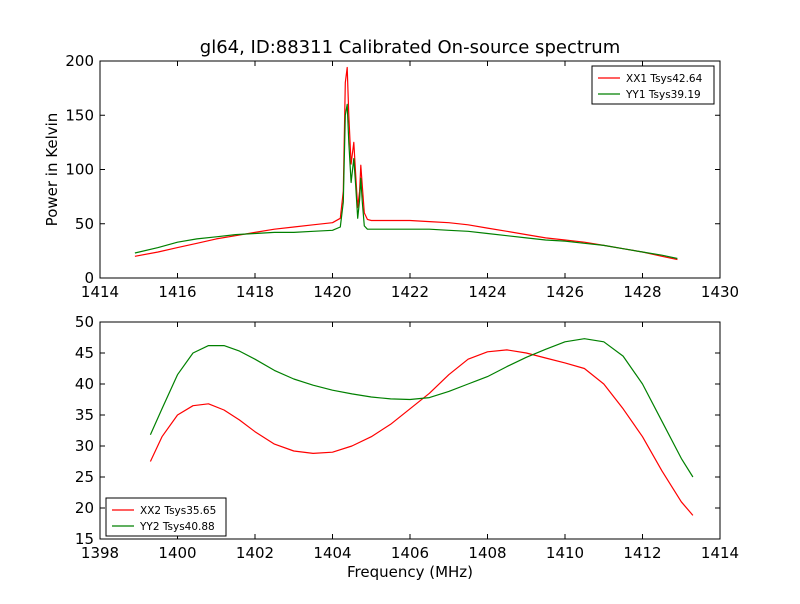  Describe the element at coordinates (84, 477) in the screenshot. I see `y-tick-label: 25` at that location.